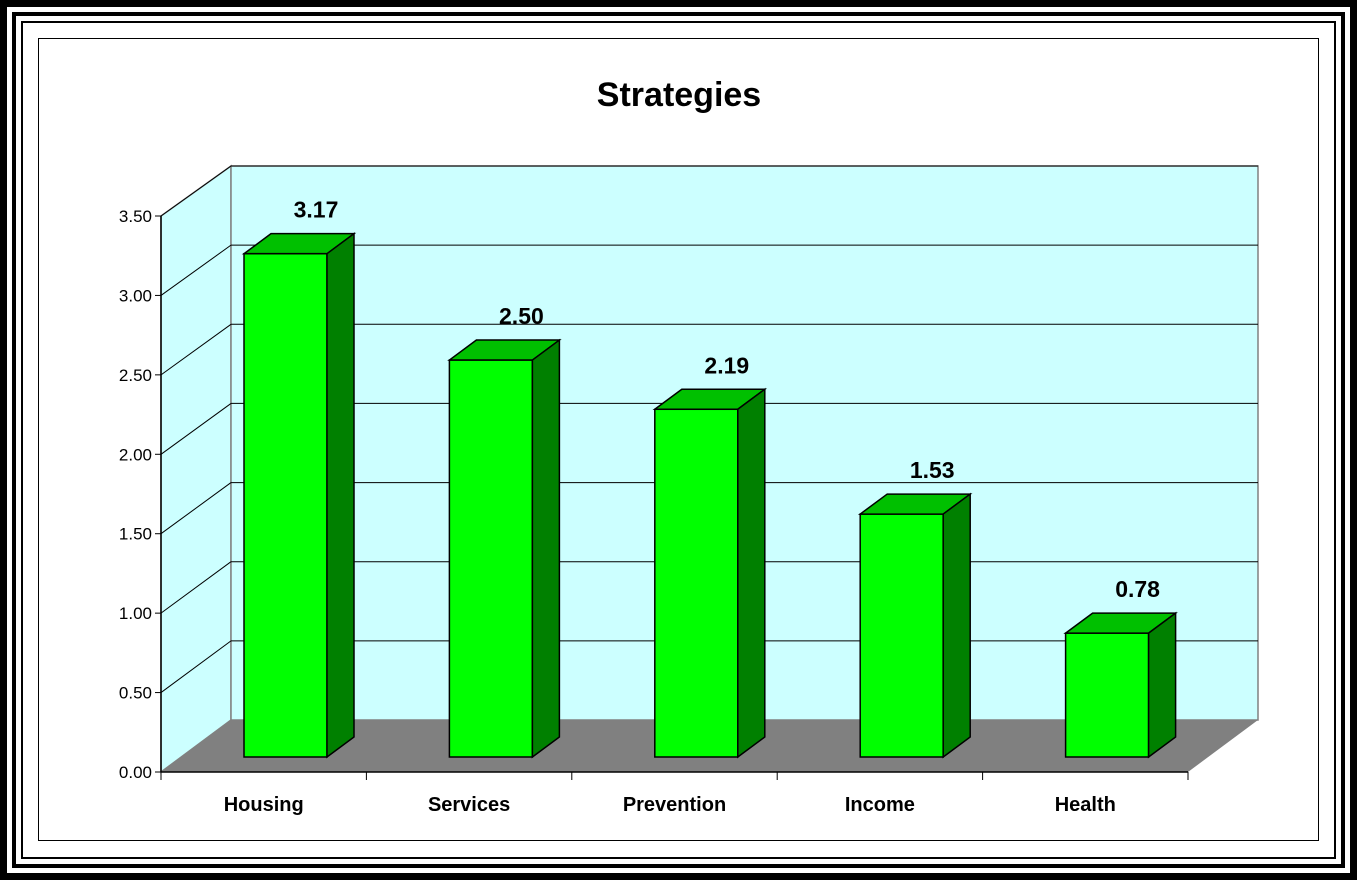  Describe the element at coordinates (674, 805) in the screenshot. I see `x-tick-label: Prevention` at that location.